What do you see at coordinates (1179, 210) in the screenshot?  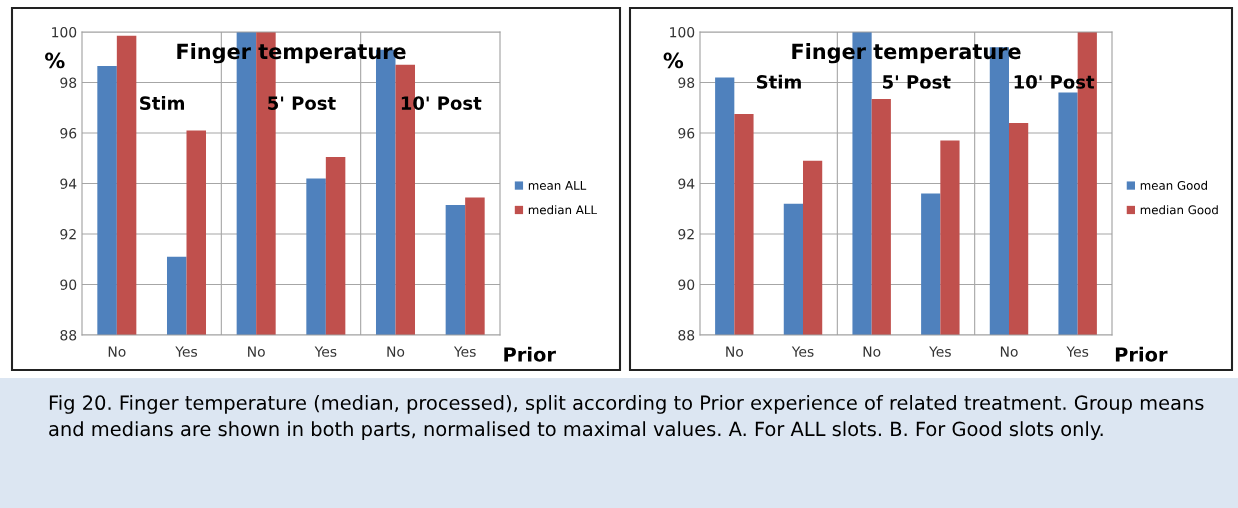 I see `legend-label: median Good` at bounding box center [1179, 210].